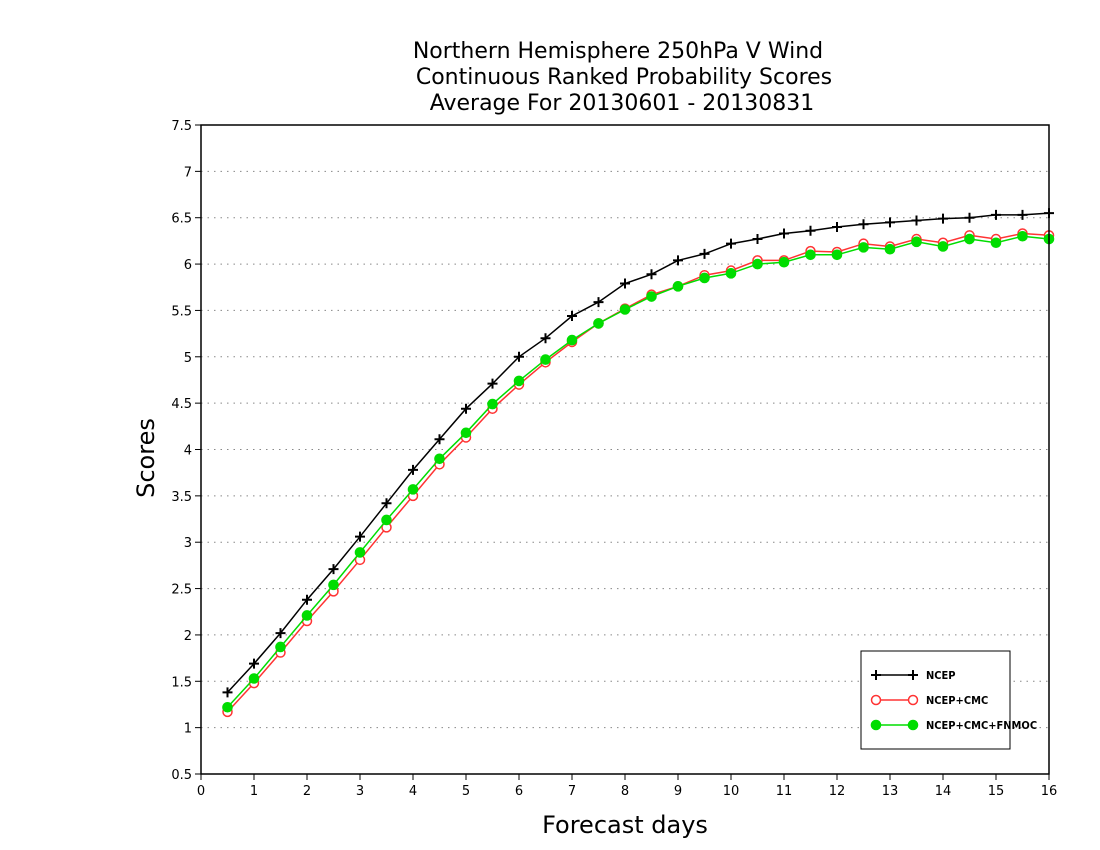 Image resolution: width=1100 pixels, height=850 pixels. Describe the element at coordinates (519, 791) in the screenshot. I see `x-tick-label: 6` at that location.